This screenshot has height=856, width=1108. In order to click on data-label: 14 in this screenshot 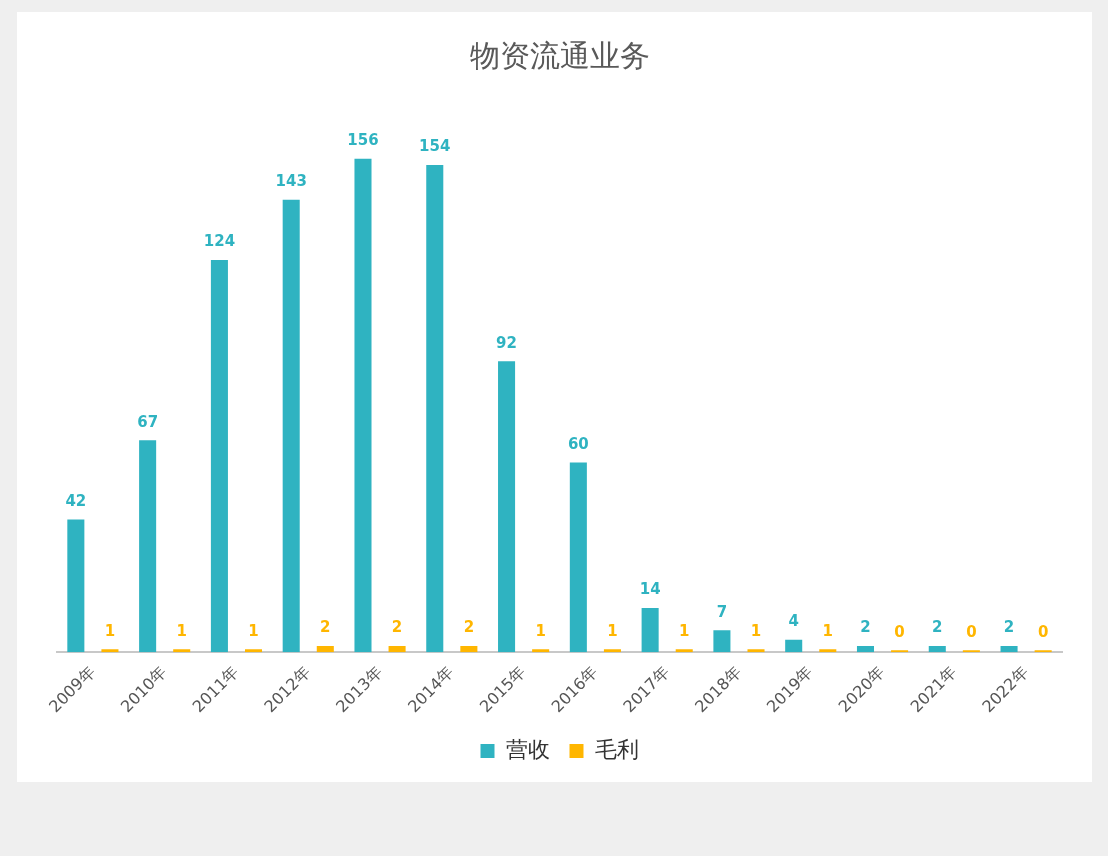, I will do `click(650, 589)`.